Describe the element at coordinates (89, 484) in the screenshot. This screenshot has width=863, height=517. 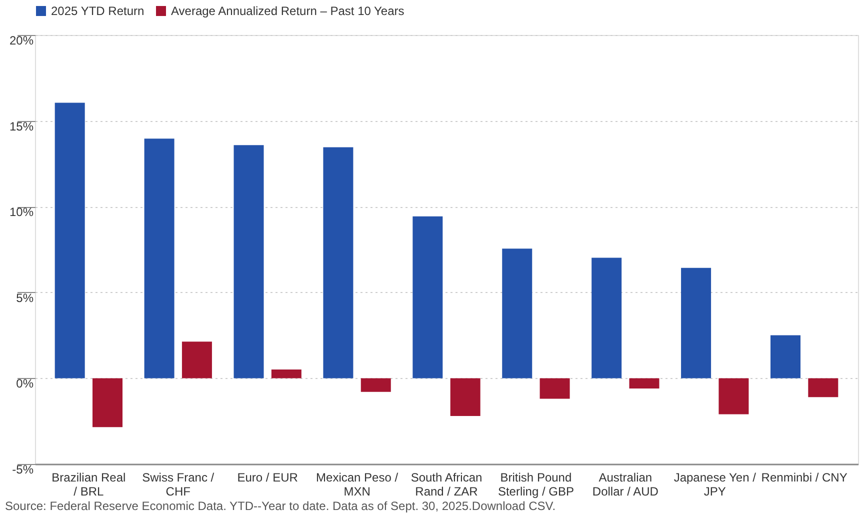
I see `x-tick-label: Brazilian Real / BRL` at that location.